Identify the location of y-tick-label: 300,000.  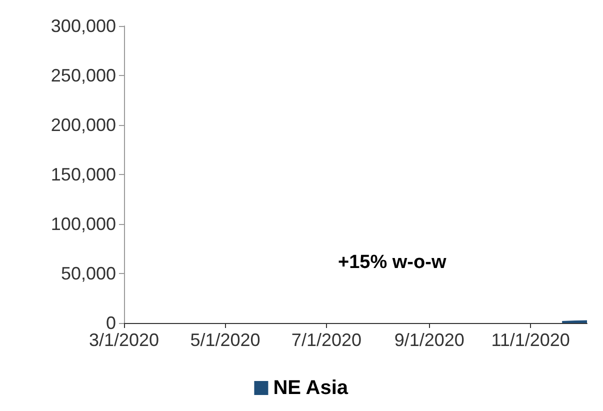
(83, 26).